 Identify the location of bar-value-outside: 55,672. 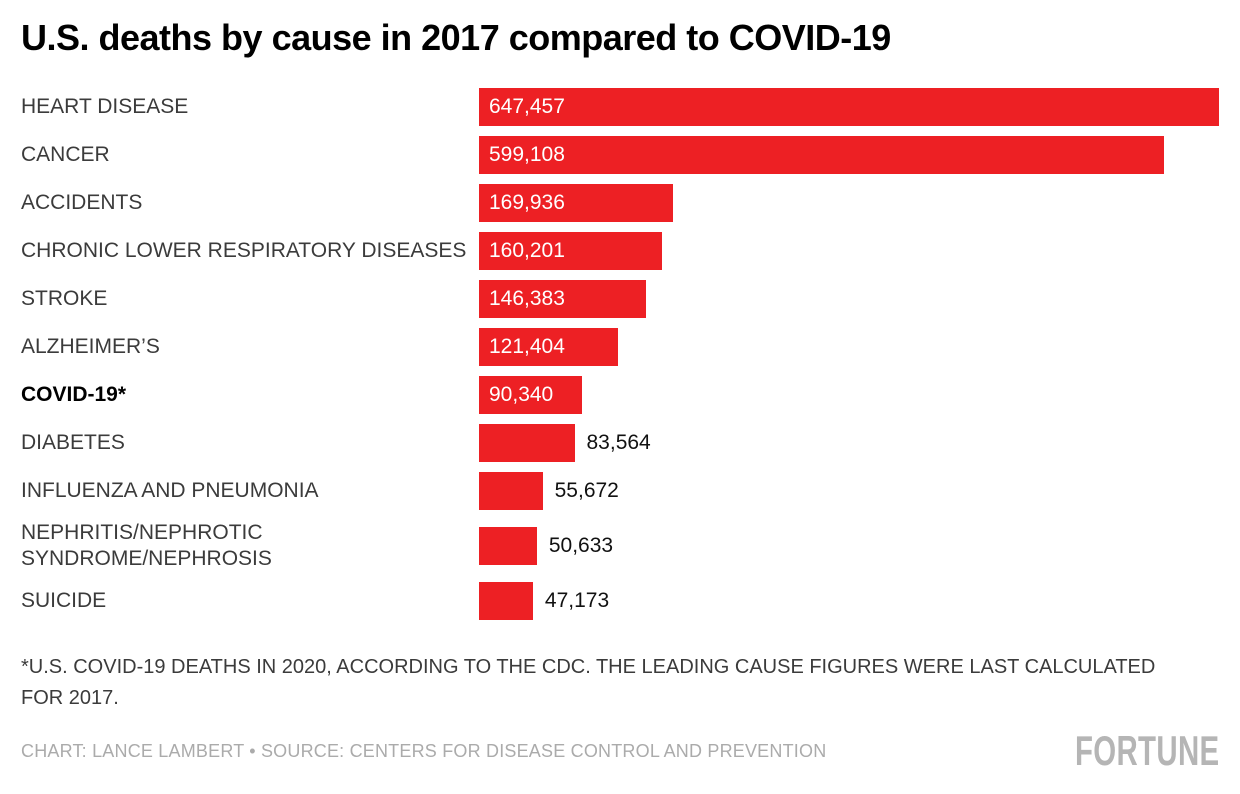
(586, 490).